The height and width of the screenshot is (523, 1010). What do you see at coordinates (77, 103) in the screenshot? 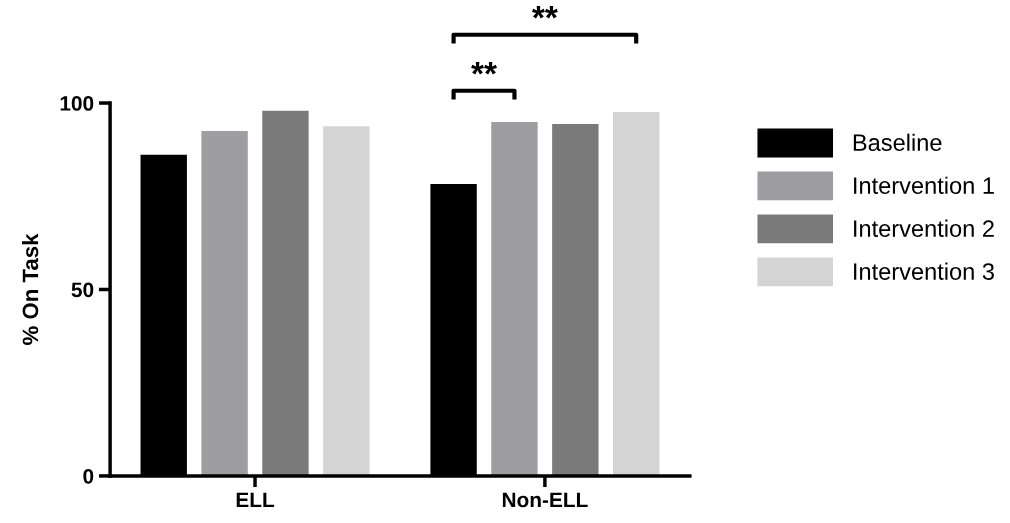
I see `y-tick-label: 100` at bounding box center [77, 103].